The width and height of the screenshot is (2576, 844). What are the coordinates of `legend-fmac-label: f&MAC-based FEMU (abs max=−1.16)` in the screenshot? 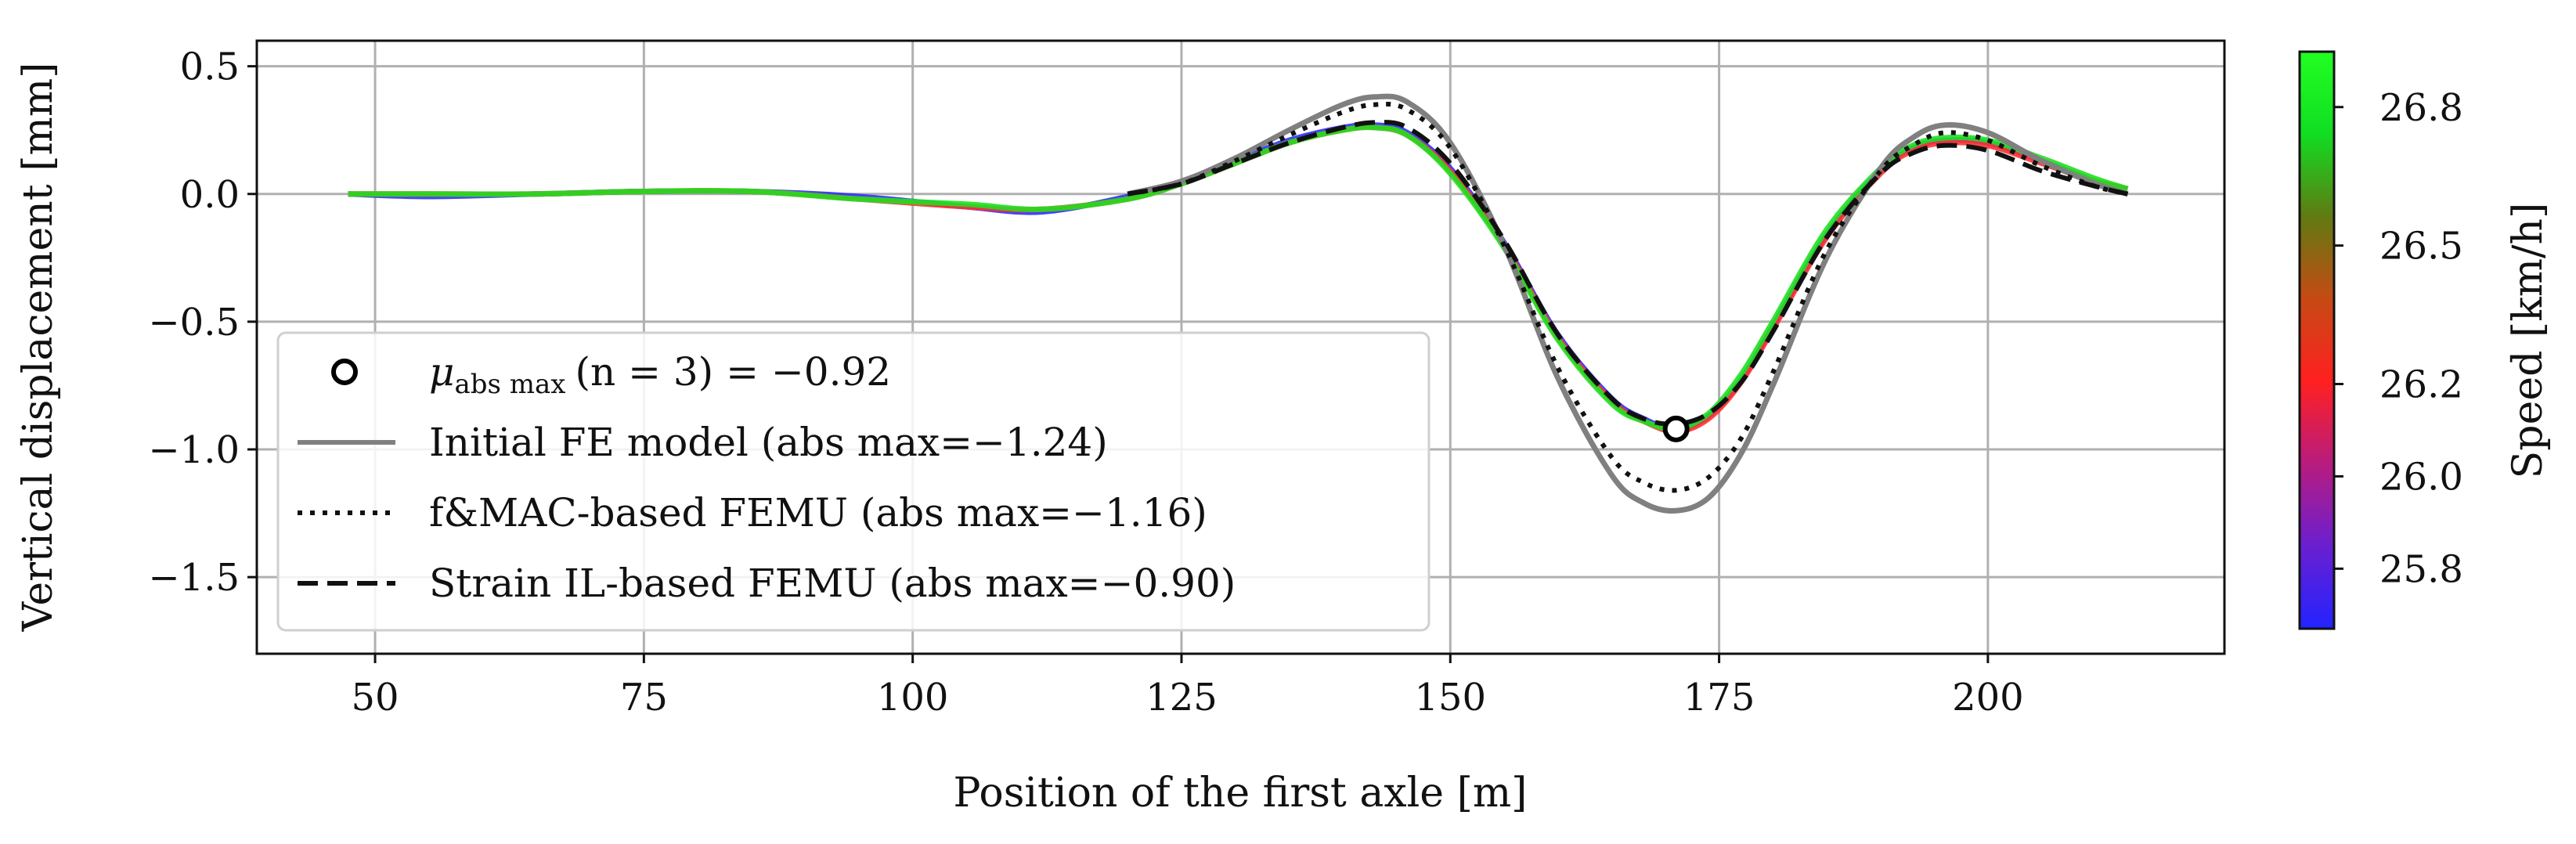 It's located at (818, 513).